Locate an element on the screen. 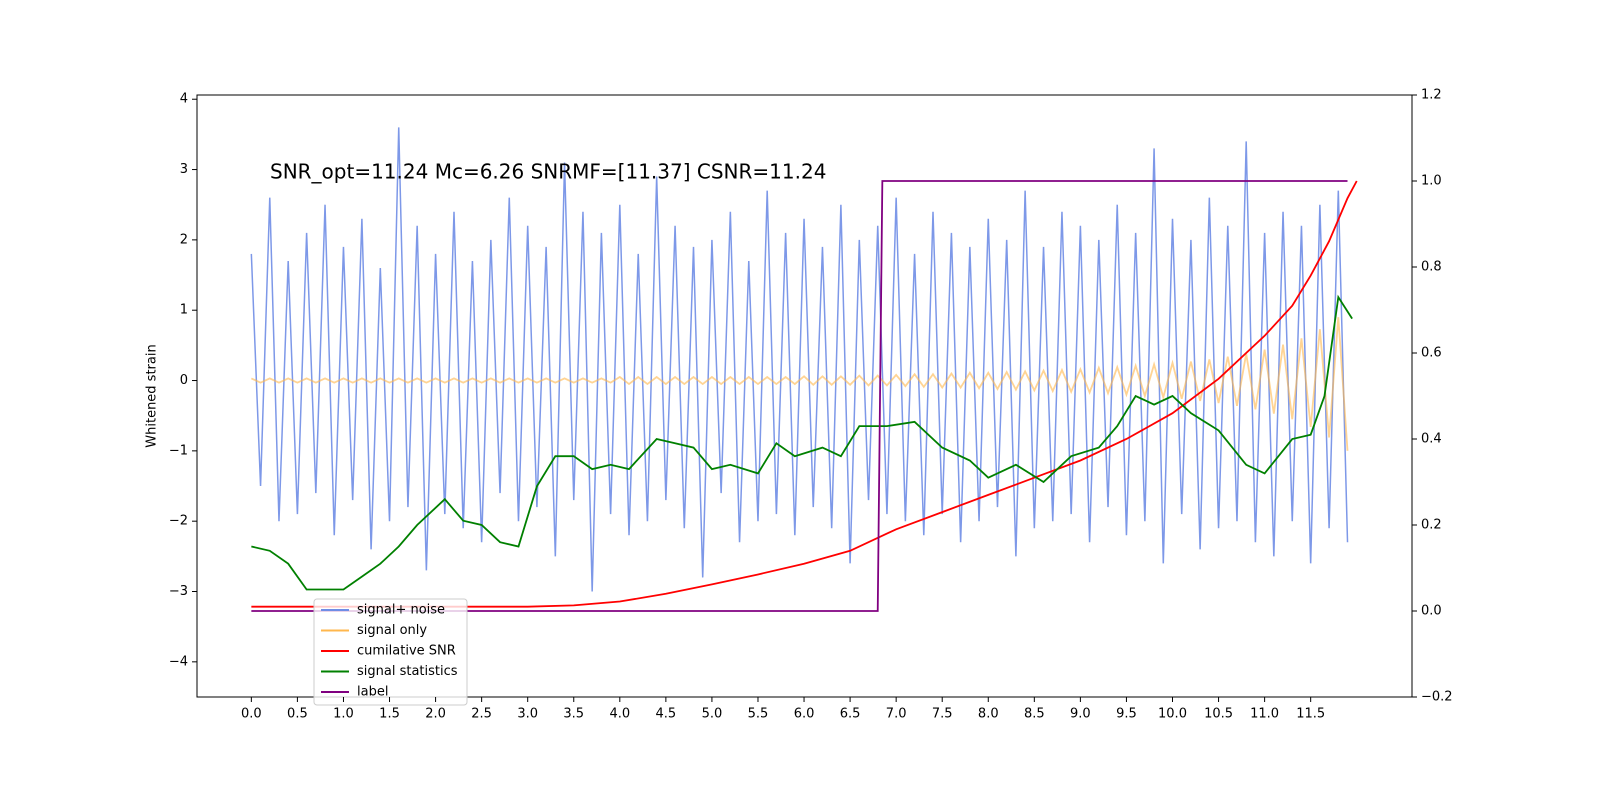 The width and height of the screenshot is (1600, 800). legend-label: signal+ noise is located at coordinates (401, 610).